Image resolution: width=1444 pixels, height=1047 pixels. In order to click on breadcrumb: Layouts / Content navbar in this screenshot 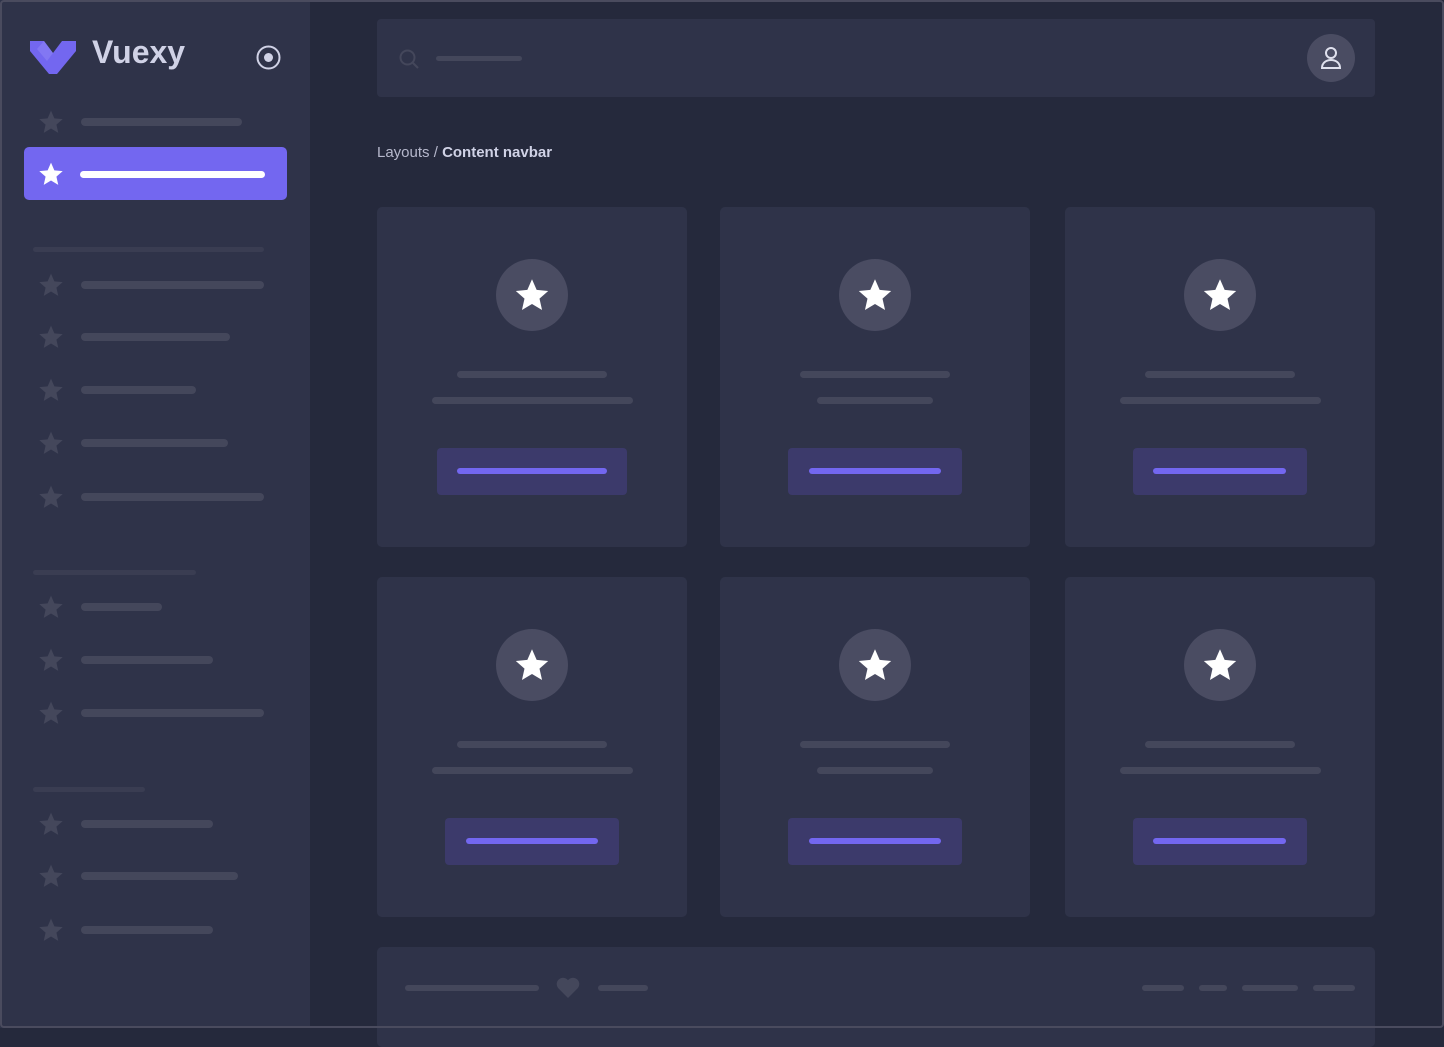, I will do `click(464, 152)`.